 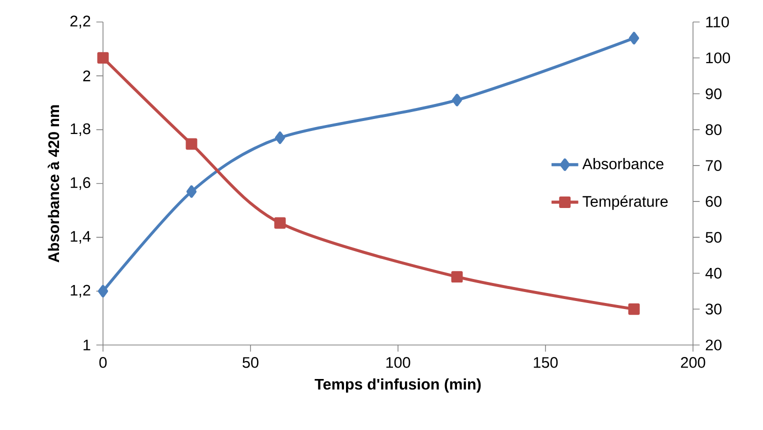 I want to click on x-tick-label: 100, so click(x=398, y=362).